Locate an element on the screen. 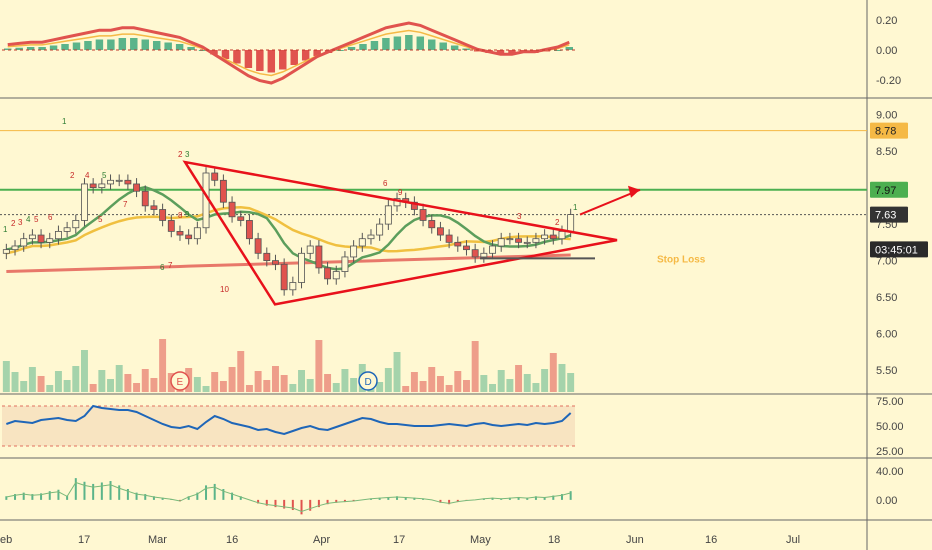 The height and width of the screenshot is (550, 932). x-axis-tick-label: 18 is located at coordinates (554, 540).